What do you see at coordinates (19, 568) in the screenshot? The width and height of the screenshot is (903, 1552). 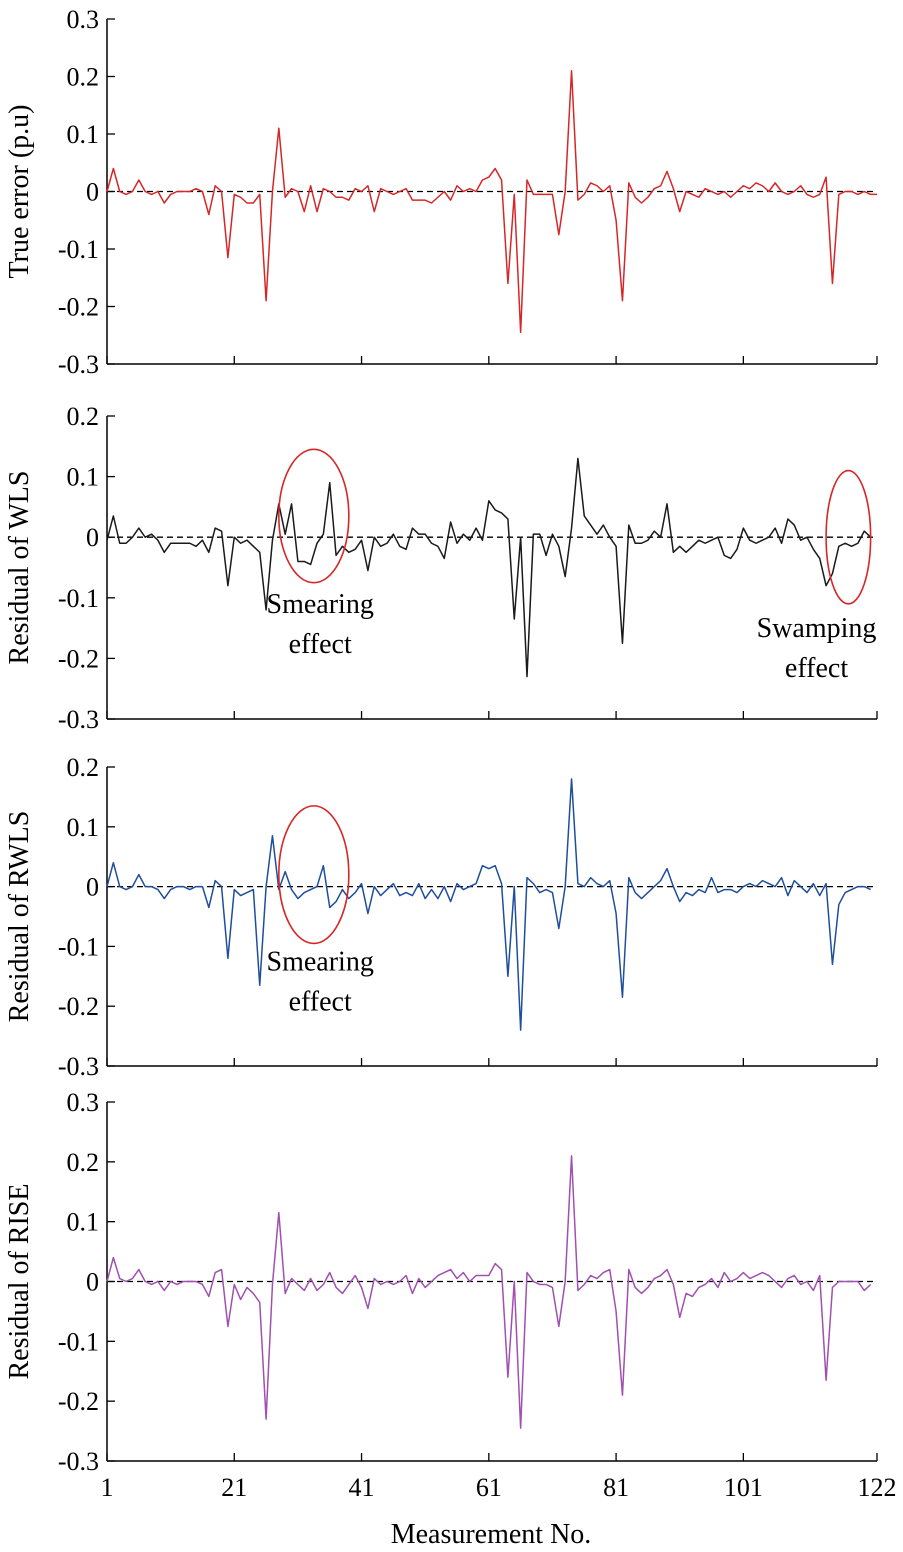 I see `y-axis-label: Residual of WLS` at bounding box center [19, 568].